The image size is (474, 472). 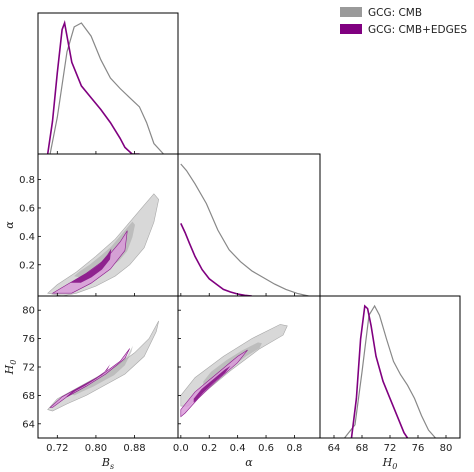 What do you see at coordinates (57, 448) in the screenshot?
I see `xtick-label-Bs: 0.72` at bounding box center [57, 448].